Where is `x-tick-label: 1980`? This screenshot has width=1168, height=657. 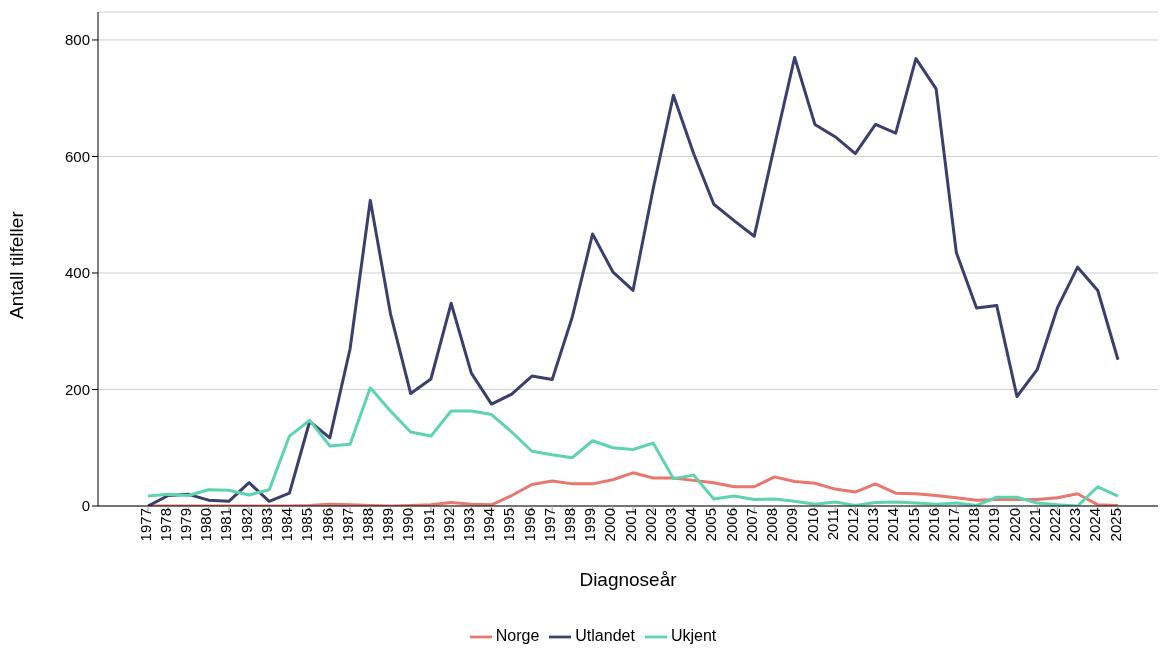 x-tick-label: 1980 is located at coordinates (206, 525).